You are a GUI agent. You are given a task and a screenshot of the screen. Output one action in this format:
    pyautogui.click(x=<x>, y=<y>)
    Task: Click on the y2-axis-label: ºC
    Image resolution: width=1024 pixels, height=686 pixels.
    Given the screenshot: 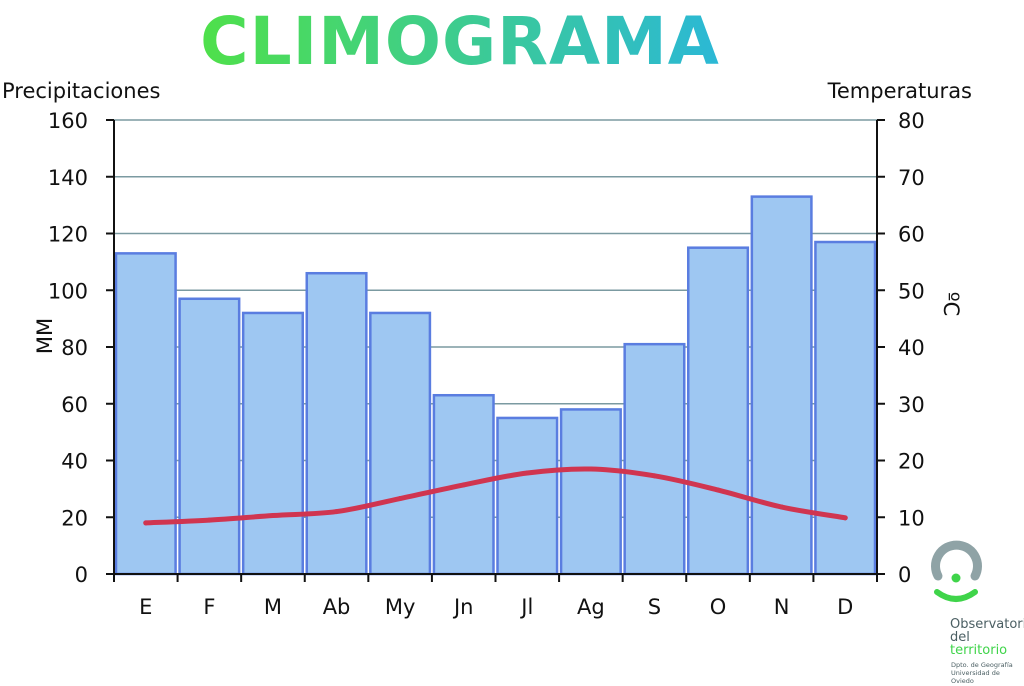 What is the action you would take?
    pyautogui.click(x=951, y=304)
    